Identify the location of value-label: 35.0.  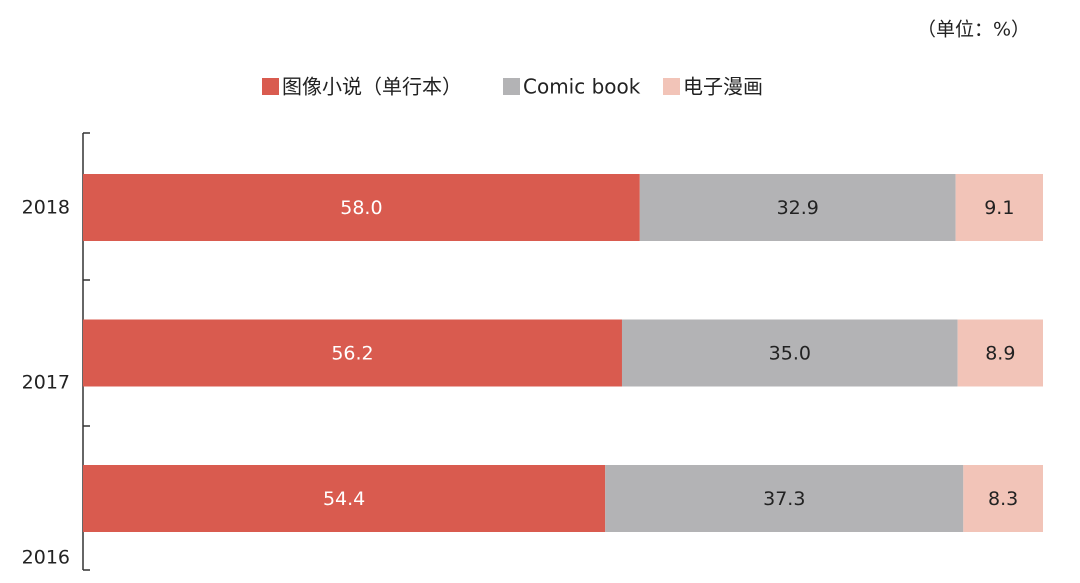
(790, 354).